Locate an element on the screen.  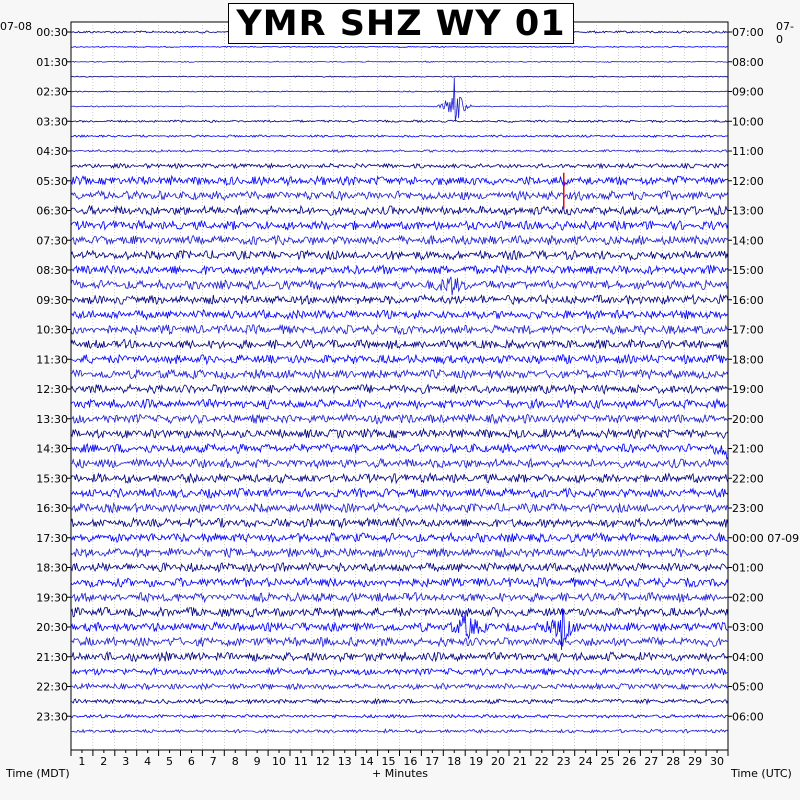
left-time-label: 22:30 is located at coordinates (52, 687).